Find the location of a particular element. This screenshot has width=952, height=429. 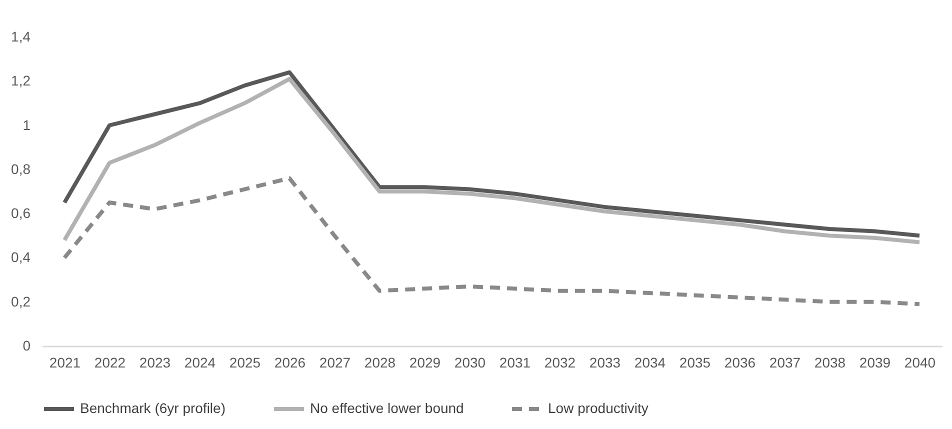

y-tick-label: 0,4 is located at coordinates (21, 257).